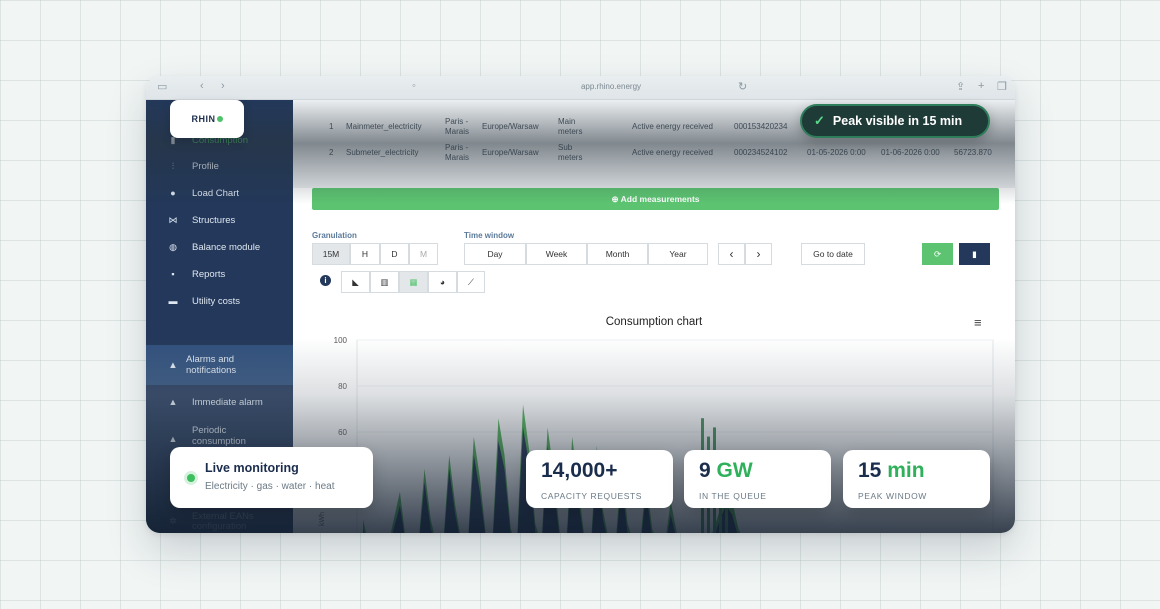 This screenshot has width=1160, height=609. I want to click on sidebar-item-label: Profile, so click(205, 166).